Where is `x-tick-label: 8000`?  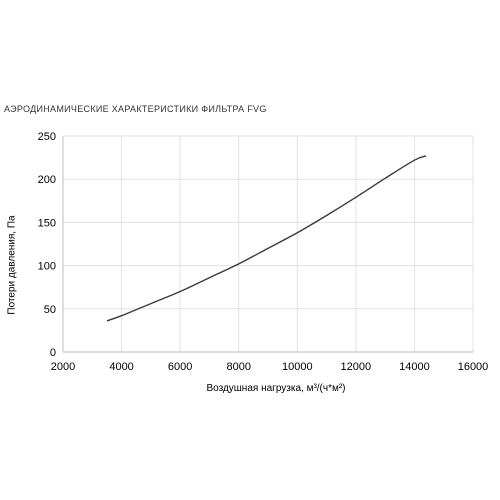 x-tick-label: 8000 is located at coordinates (238, 367).